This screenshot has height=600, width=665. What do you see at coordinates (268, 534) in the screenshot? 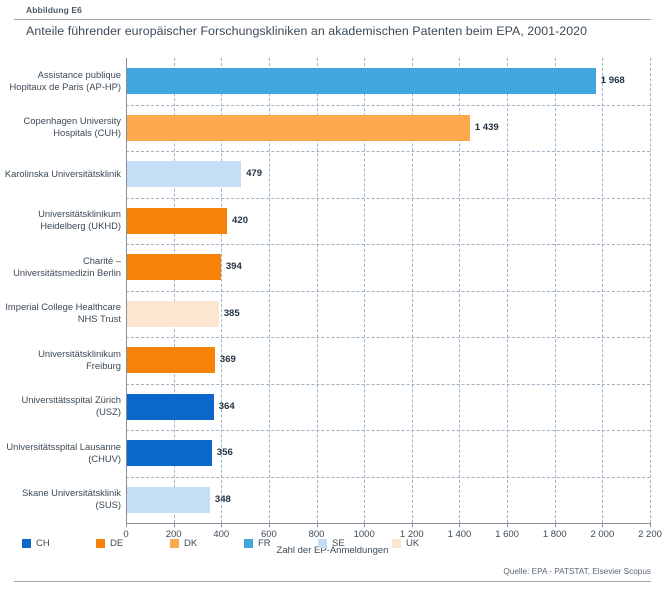
I see `x-tick-label: 600` at bounding box center [268, 534].